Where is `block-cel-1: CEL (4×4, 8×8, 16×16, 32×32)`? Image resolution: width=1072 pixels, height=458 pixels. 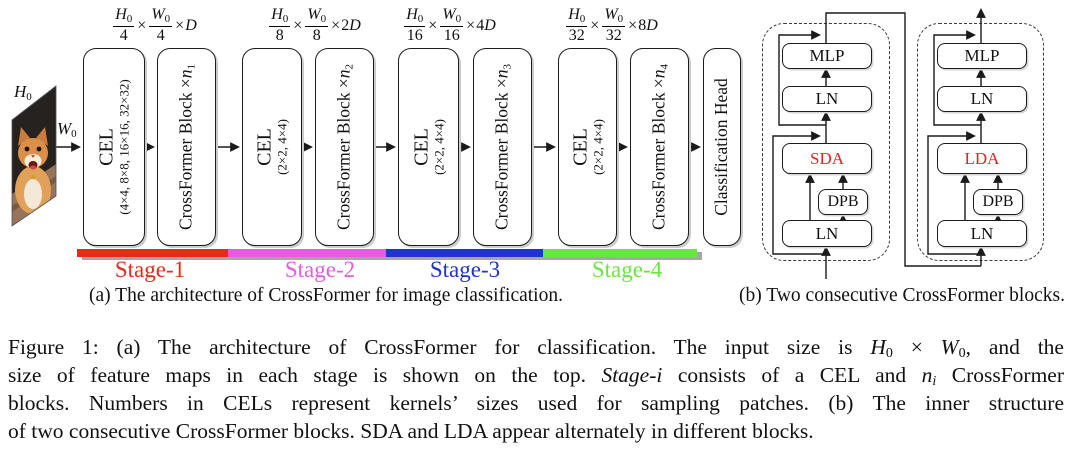
block-cel-1: CEL (4×4, 8×8, 16×16, 32×32) is located at coordinates (114, 147).